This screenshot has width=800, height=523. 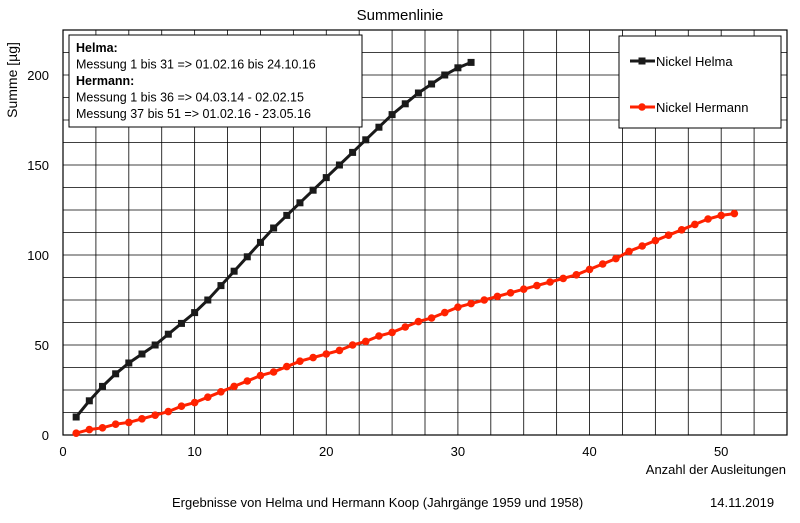 What do you see at coordinates (716, 469) in the screenshot?
I see `x-axis-label: Anzahl der Ausleitungen` at bounding box center [716, 469].